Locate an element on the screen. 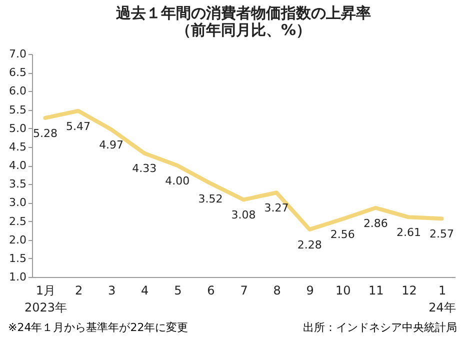  x-tick-label: 1 24年 is located at coordinates (442, 299).